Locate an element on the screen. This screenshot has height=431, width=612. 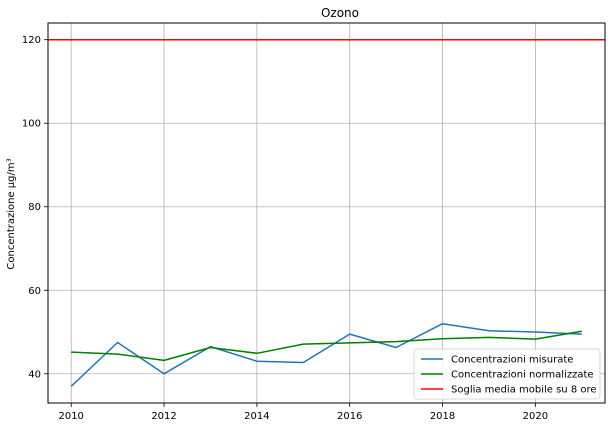
x-tick-label: 2018 is located at coordinates (442, 416).